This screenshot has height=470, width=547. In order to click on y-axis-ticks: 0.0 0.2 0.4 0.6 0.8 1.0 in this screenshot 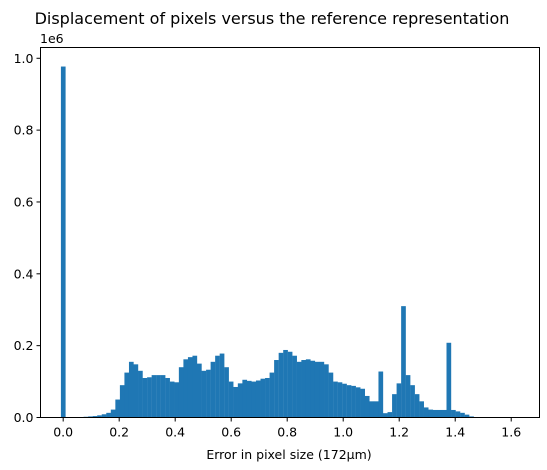, I will do `click(27, 238)`.